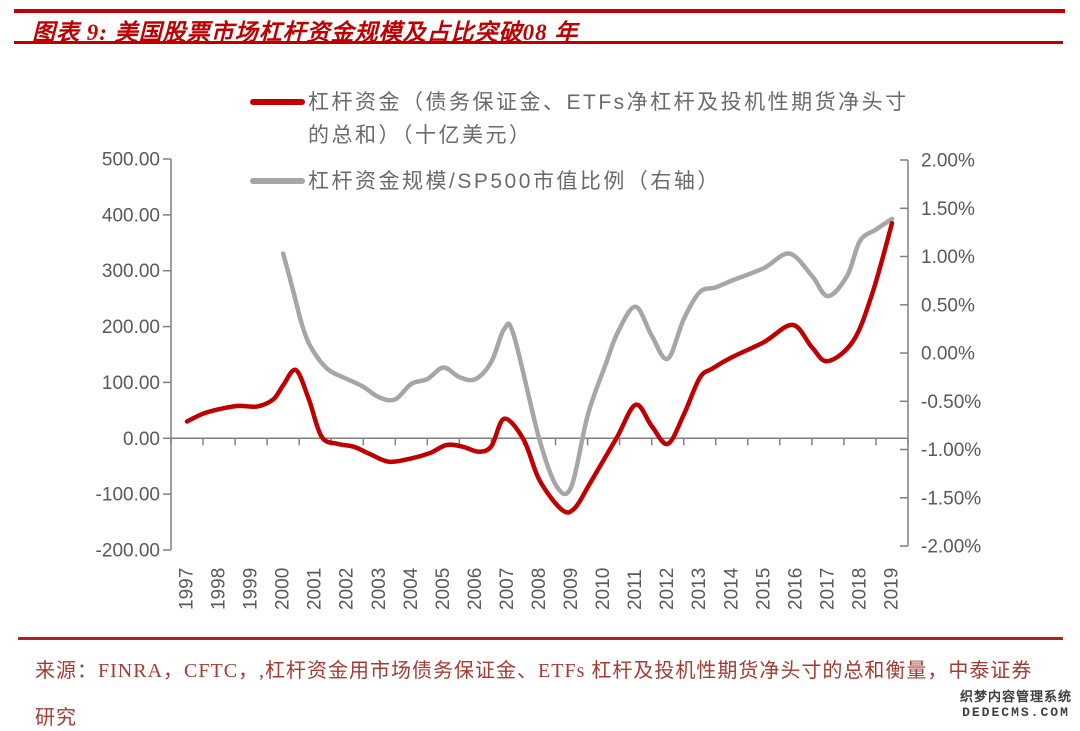 This screenshot has height=731, width=1080. I want to click on legend-item-leverage-funds: 杠杆资金（债务保证金、ETFs净杠杆及投机性期货净头寸 的总和）（十亿美元）, so click(579, 119).